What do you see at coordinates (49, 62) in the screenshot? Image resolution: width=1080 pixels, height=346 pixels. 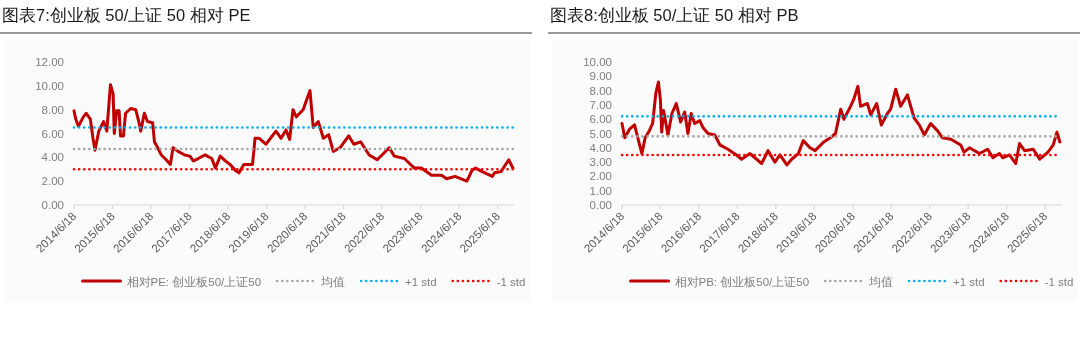 I see `y-tick-label: 12.00` at bounding box center [49, 62].